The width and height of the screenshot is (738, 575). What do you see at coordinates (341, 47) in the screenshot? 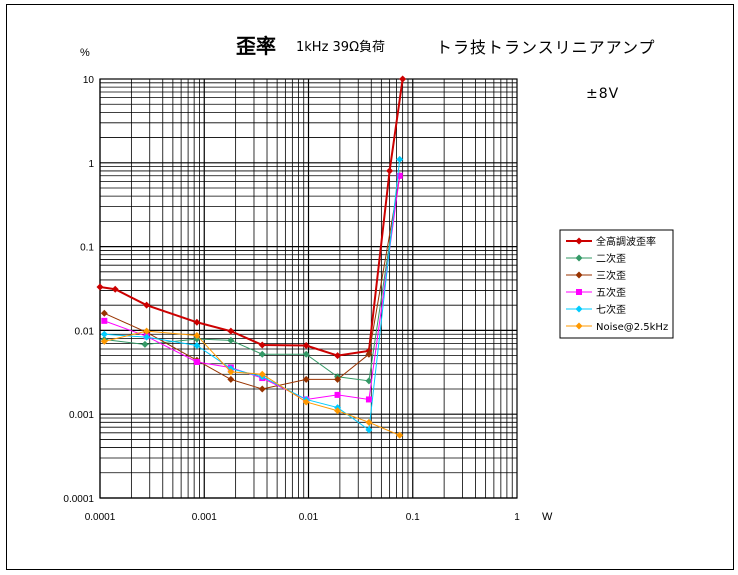
I see `chart-subtitle: 1kHz 39Ω負荷` at bounding box center [341, 47].